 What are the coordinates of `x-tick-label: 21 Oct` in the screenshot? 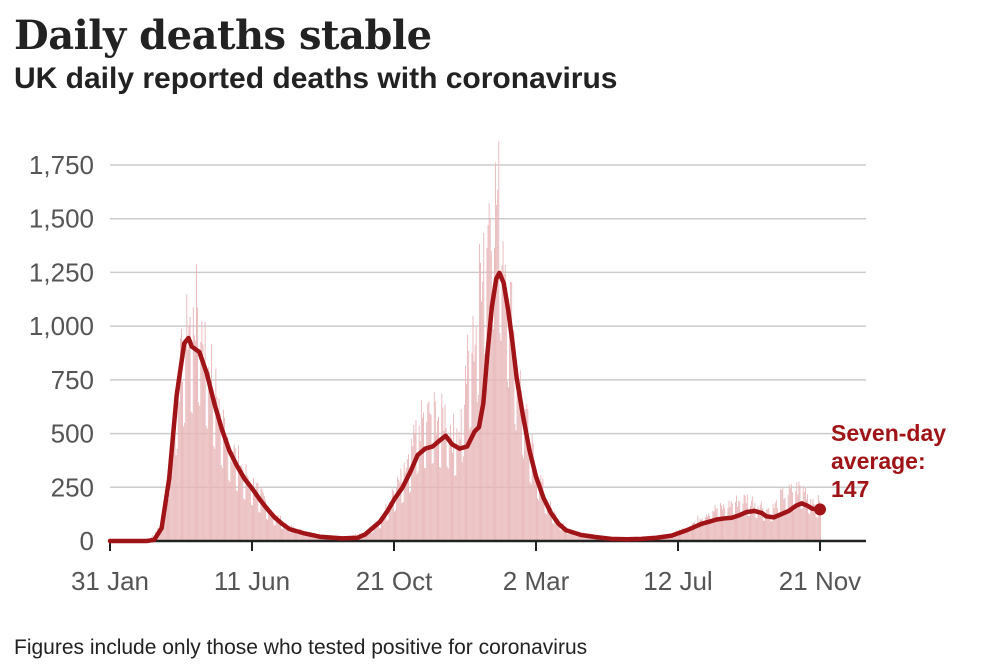 It's located at (394, 581).